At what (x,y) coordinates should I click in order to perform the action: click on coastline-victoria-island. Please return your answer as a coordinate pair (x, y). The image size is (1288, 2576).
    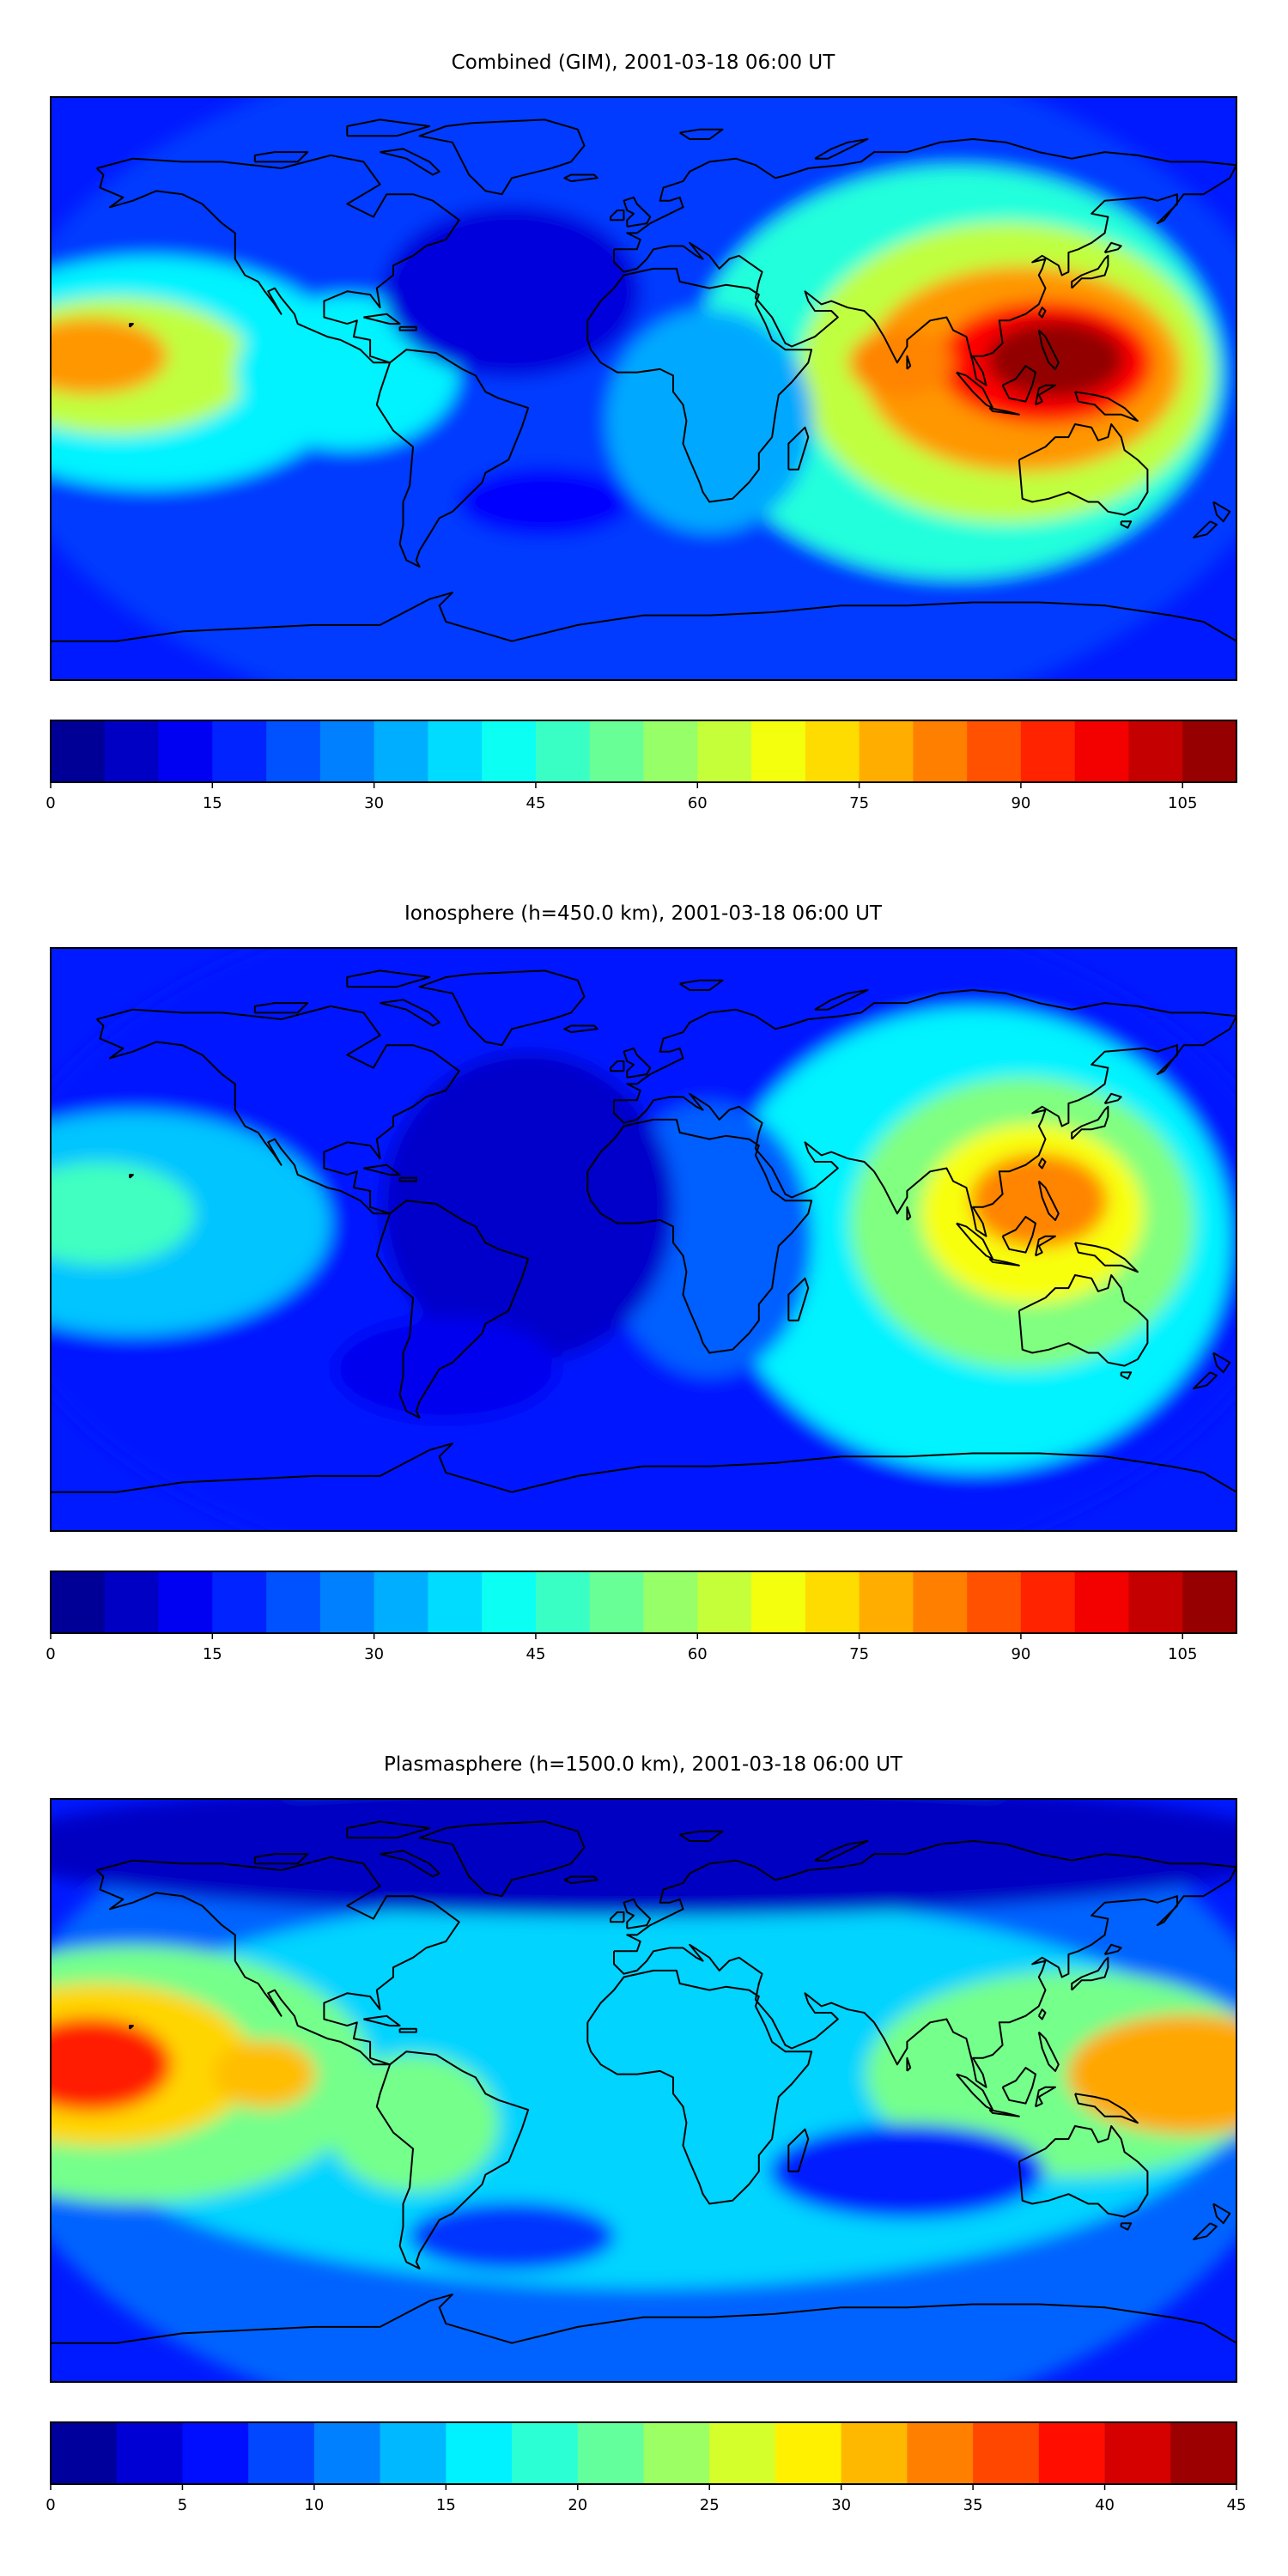
    Looking at the image, I should click on (281, 1008).